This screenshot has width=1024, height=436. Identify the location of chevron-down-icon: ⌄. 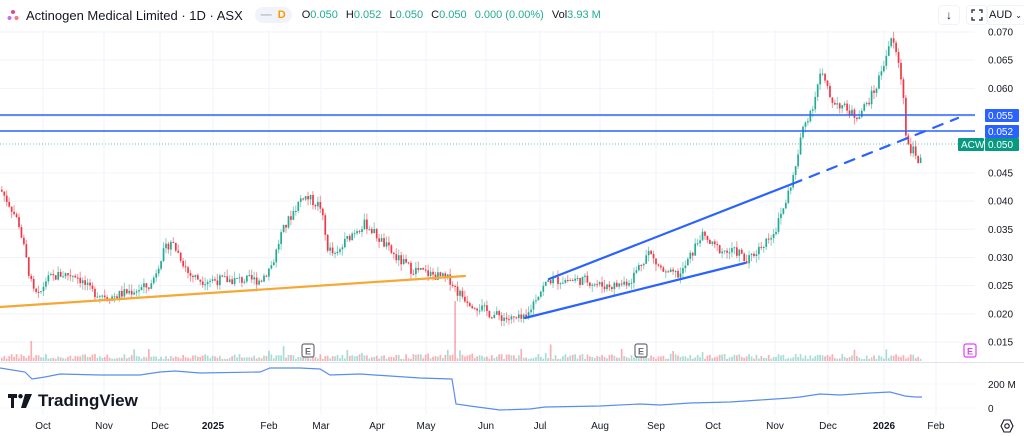
(1018, 15).